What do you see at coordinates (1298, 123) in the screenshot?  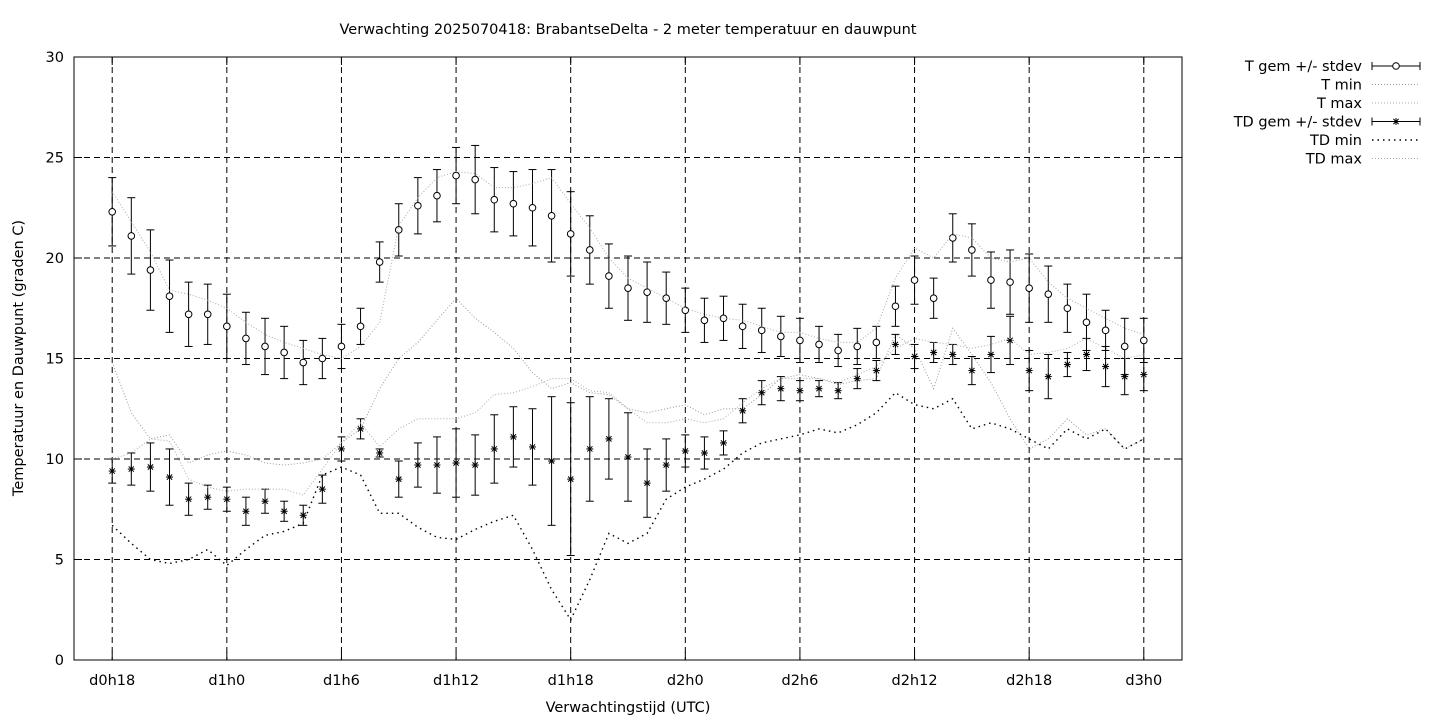 I see `legend-label: TD gem +/- stdev` at bounding box center [1298, 123].